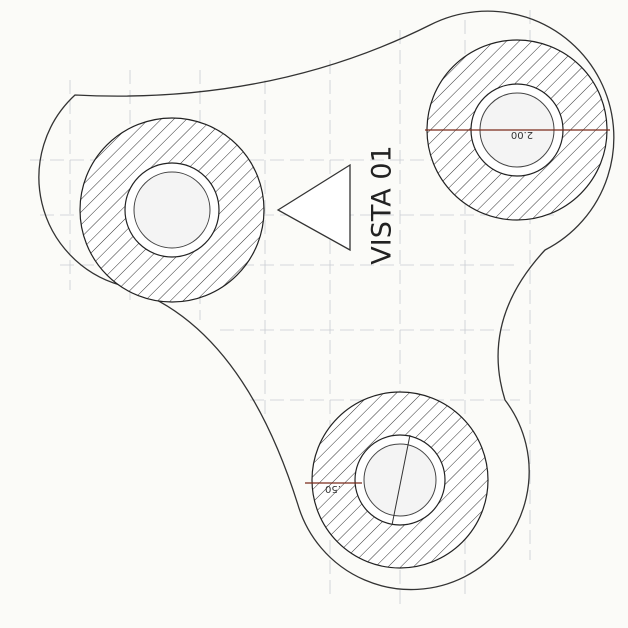 The height and width of the screenshot is (628, 628). I want to click on view-arrow, so click(313, 207).